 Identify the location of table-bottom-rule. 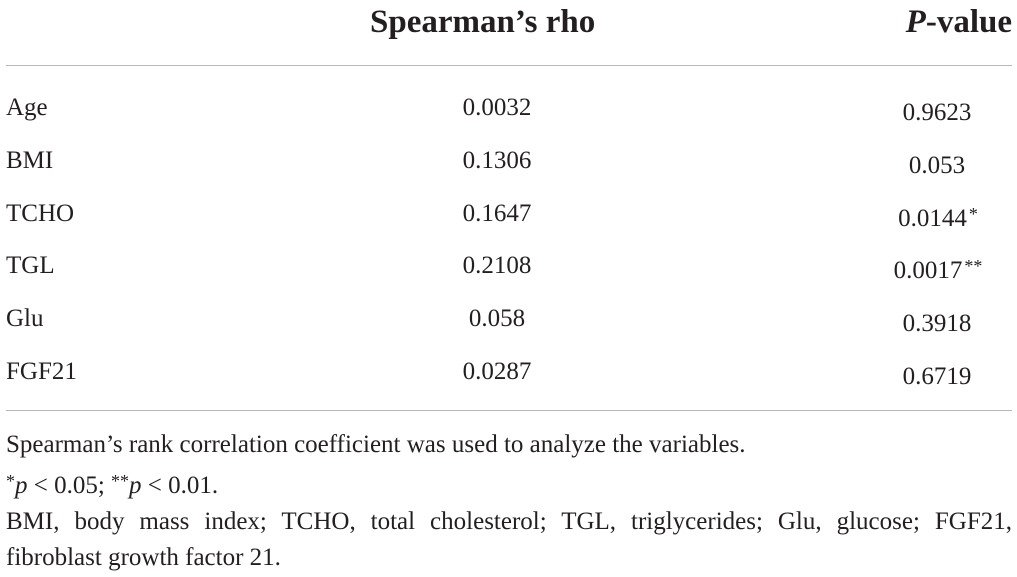
(509, 410).